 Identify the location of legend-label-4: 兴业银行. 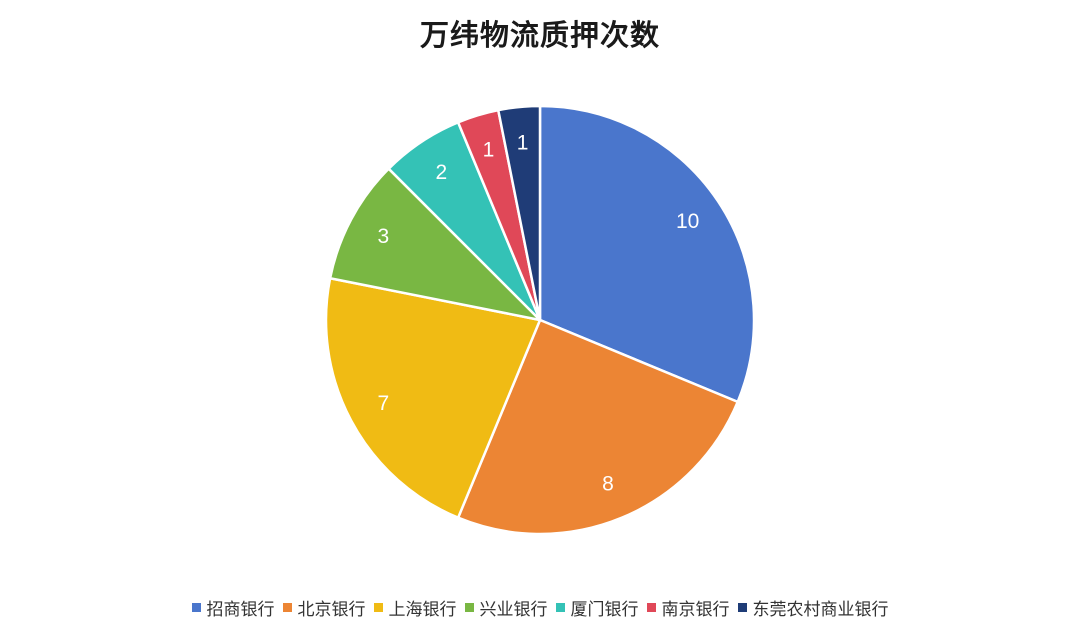
(513, 610).